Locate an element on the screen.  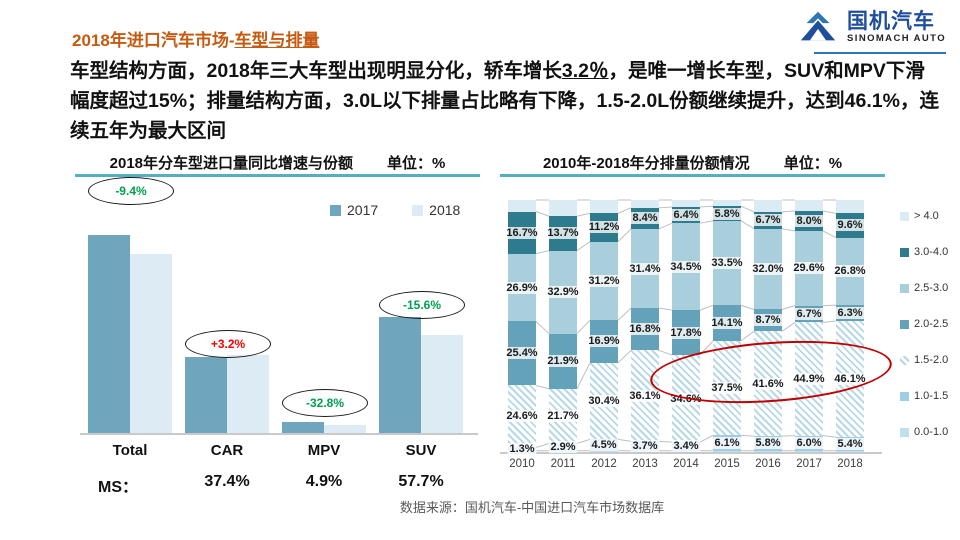
x-tick-2014: 2014 is located at coordinates (686, 464).